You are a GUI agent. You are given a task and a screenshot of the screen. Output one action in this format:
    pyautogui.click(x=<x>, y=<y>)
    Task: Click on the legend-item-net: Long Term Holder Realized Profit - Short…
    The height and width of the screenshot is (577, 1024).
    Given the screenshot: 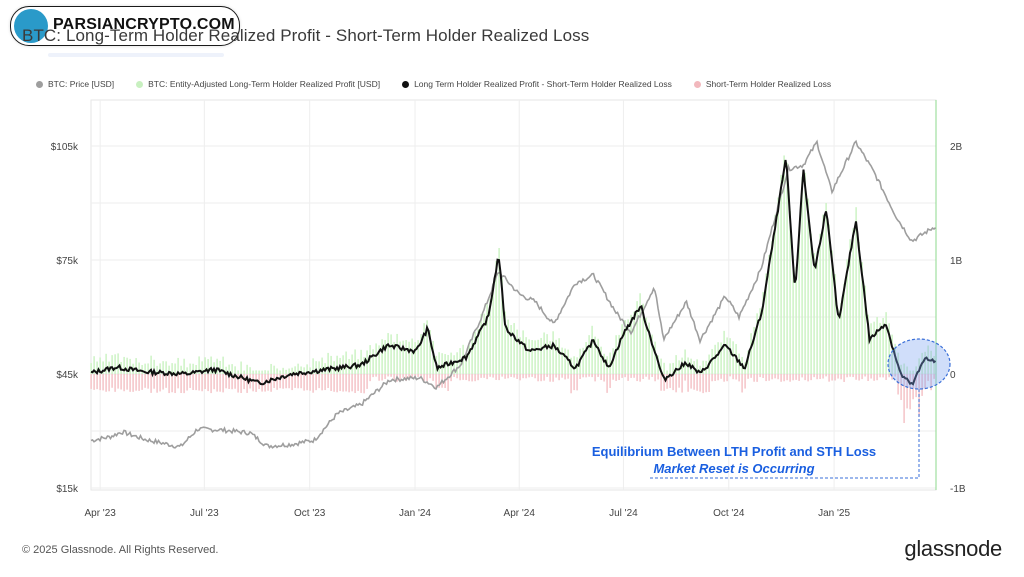 What is the action you would take?
    pyautogui.click(x=537, y=84)
    